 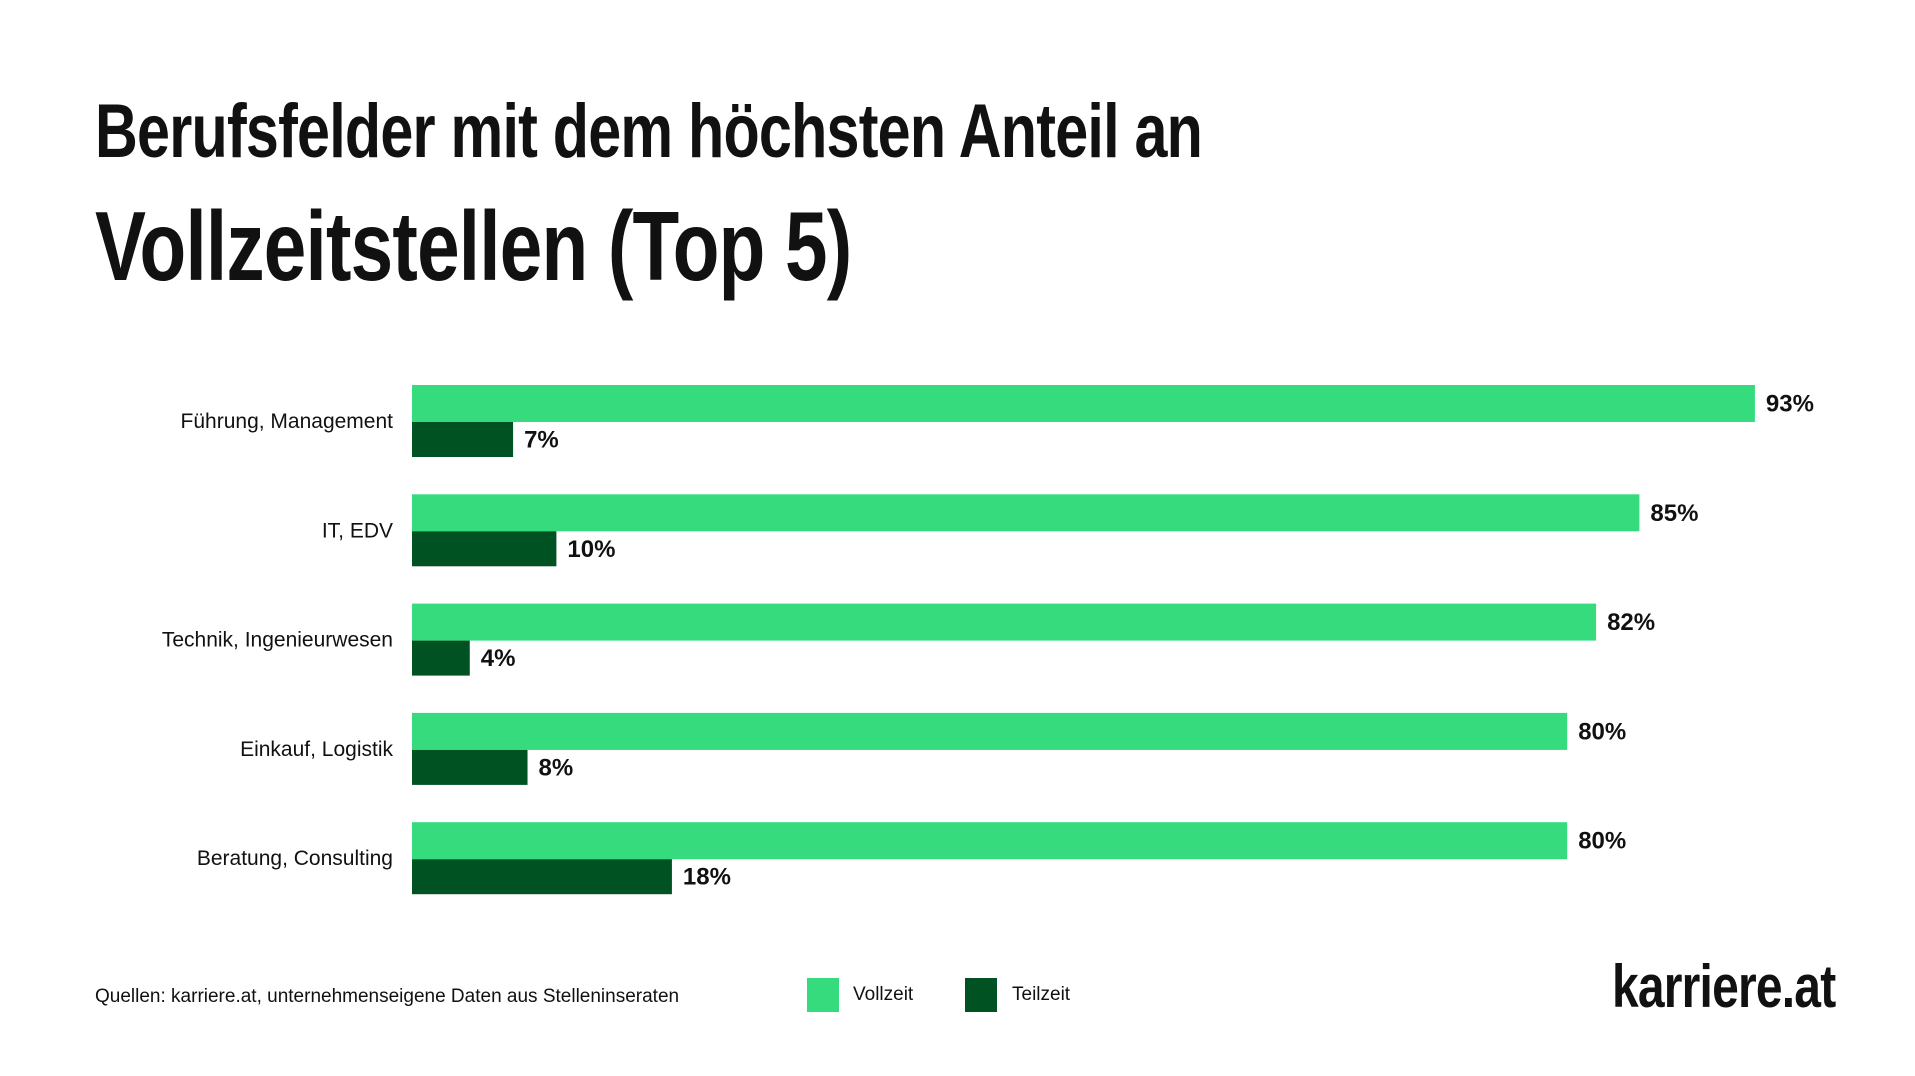 What do you see at coordinates (316, 749) in the screenshot?
I see `category-label: Einkauf, Logistik` at bounding box center [316, 749].